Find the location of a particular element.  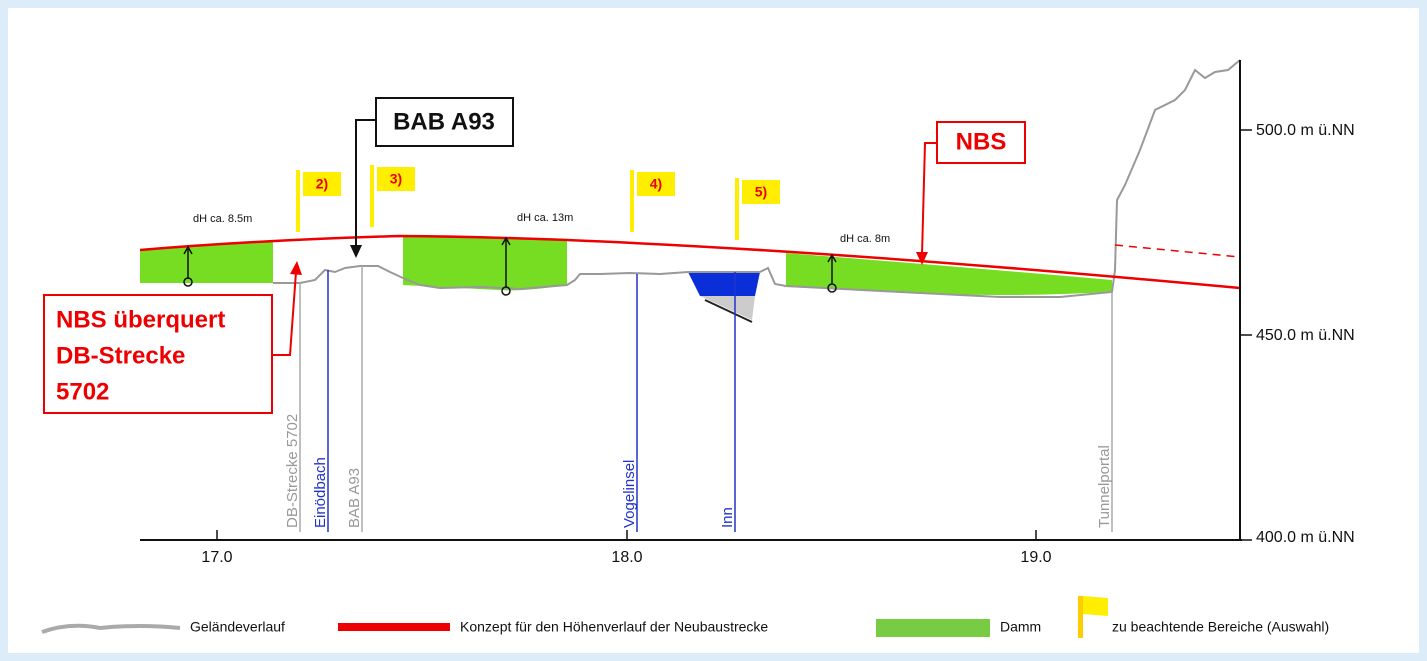

height-label: dH ca. 8.5m is located at coordinates (222, 219).